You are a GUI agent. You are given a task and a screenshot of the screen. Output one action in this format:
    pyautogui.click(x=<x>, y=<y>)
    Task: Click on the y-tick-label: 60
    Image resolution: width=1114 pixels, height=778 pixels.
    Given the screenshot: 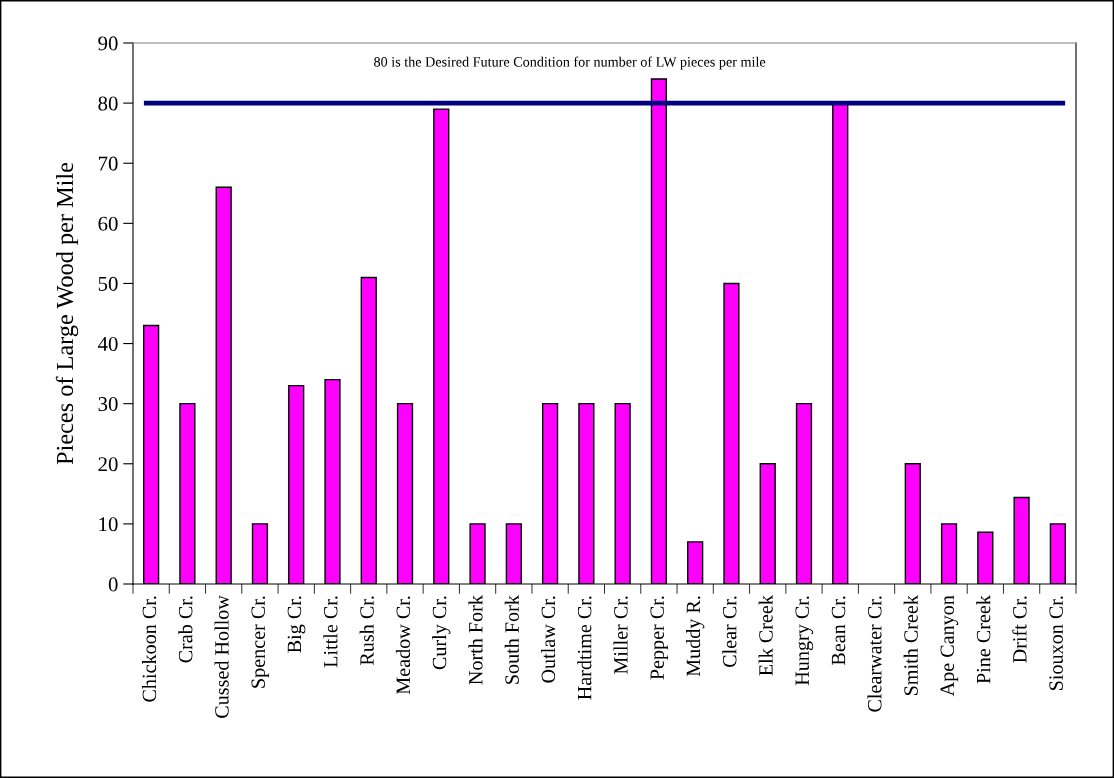 What is the action you would take?
    pyautogui.click(x=108, y=223)
    